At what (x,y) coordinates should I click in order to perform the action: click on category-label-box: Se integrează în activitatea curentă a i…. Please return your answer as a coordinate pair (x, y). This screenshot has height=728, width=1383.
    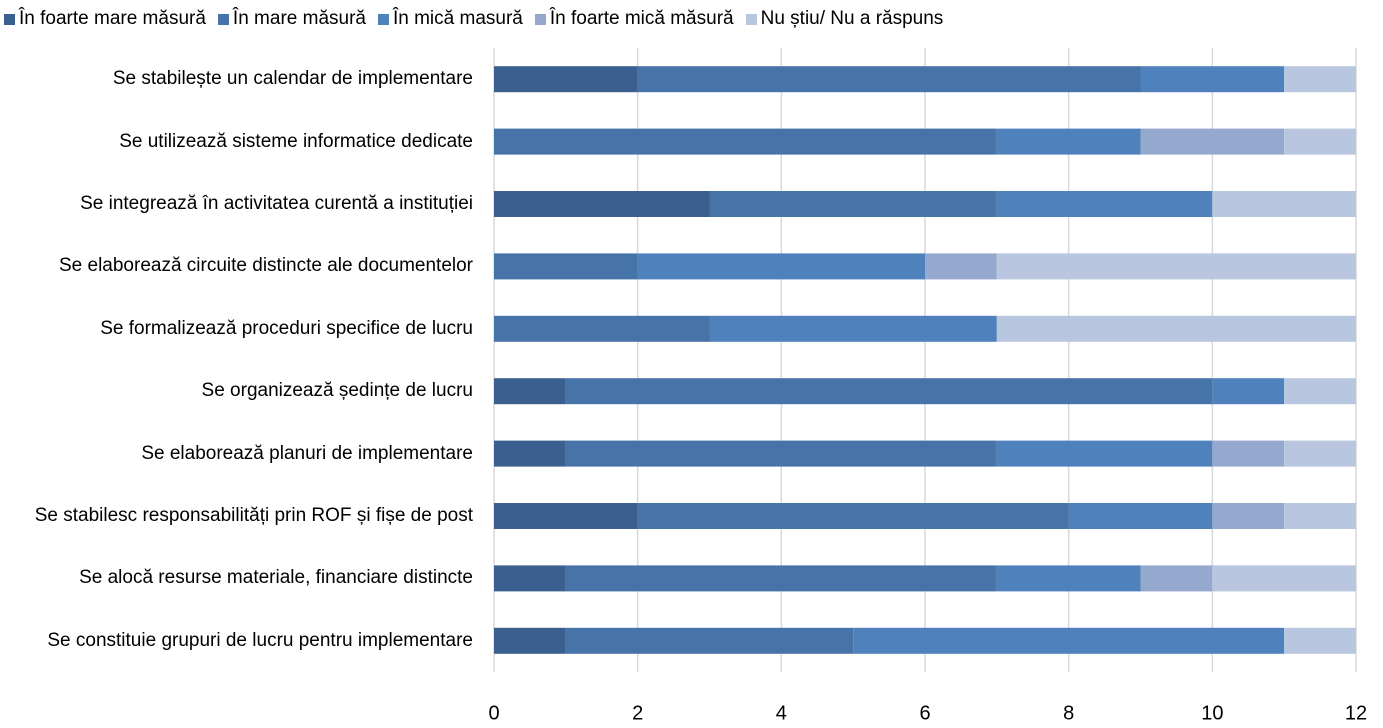
    Looking at the image, I should click on (236, 204).